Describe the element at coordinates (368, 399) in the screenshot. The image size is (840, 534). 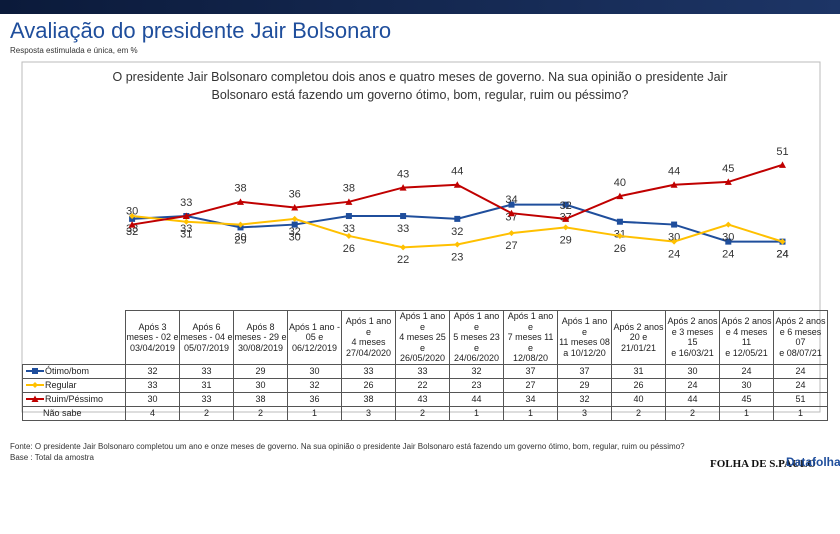
I see `table-value: 38` at that location.